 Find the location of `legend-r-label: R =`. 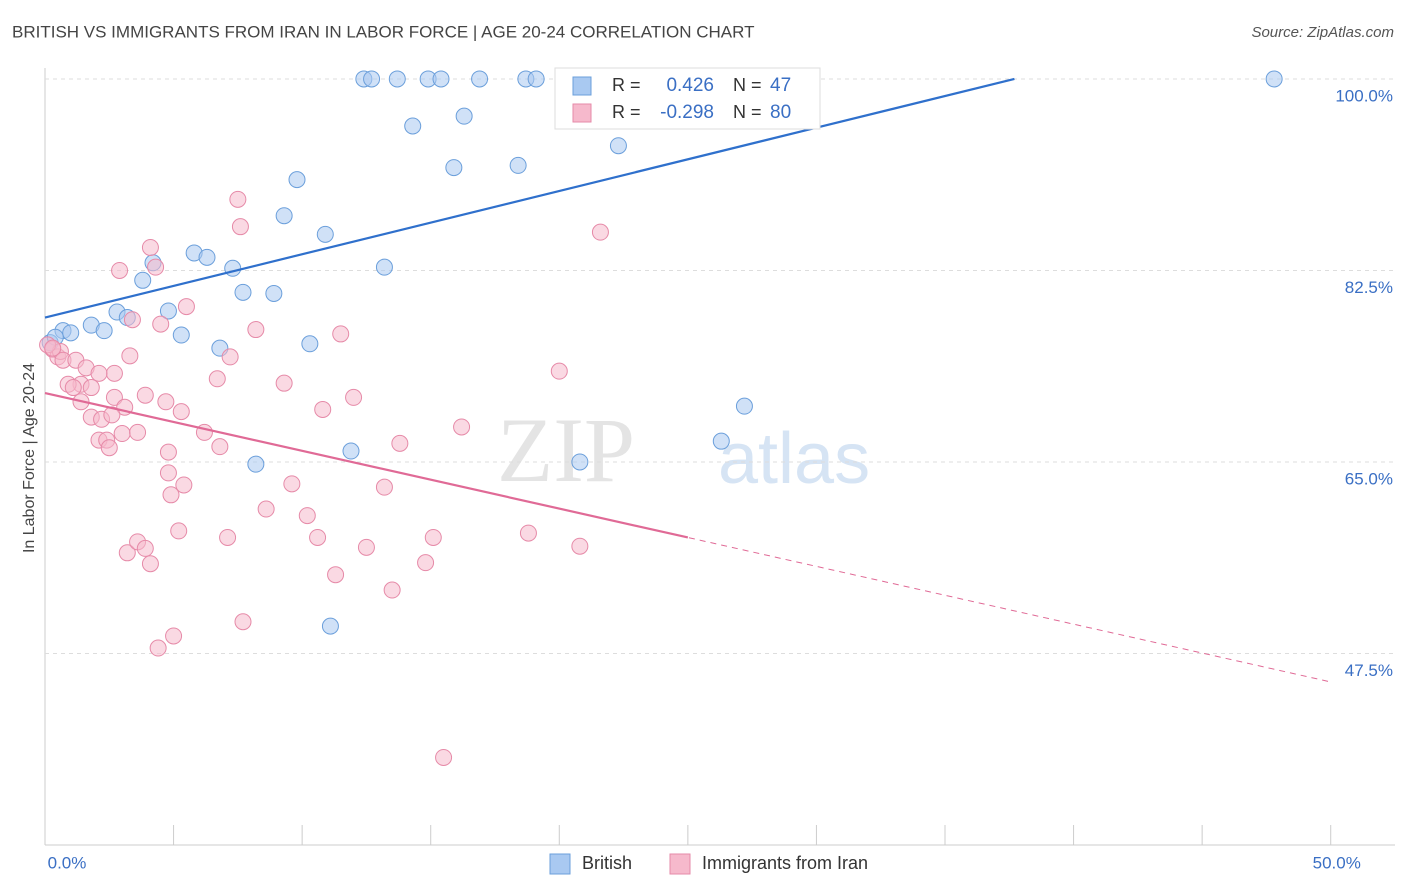

legend-r-label: R = is located at coordinates (626, 112).